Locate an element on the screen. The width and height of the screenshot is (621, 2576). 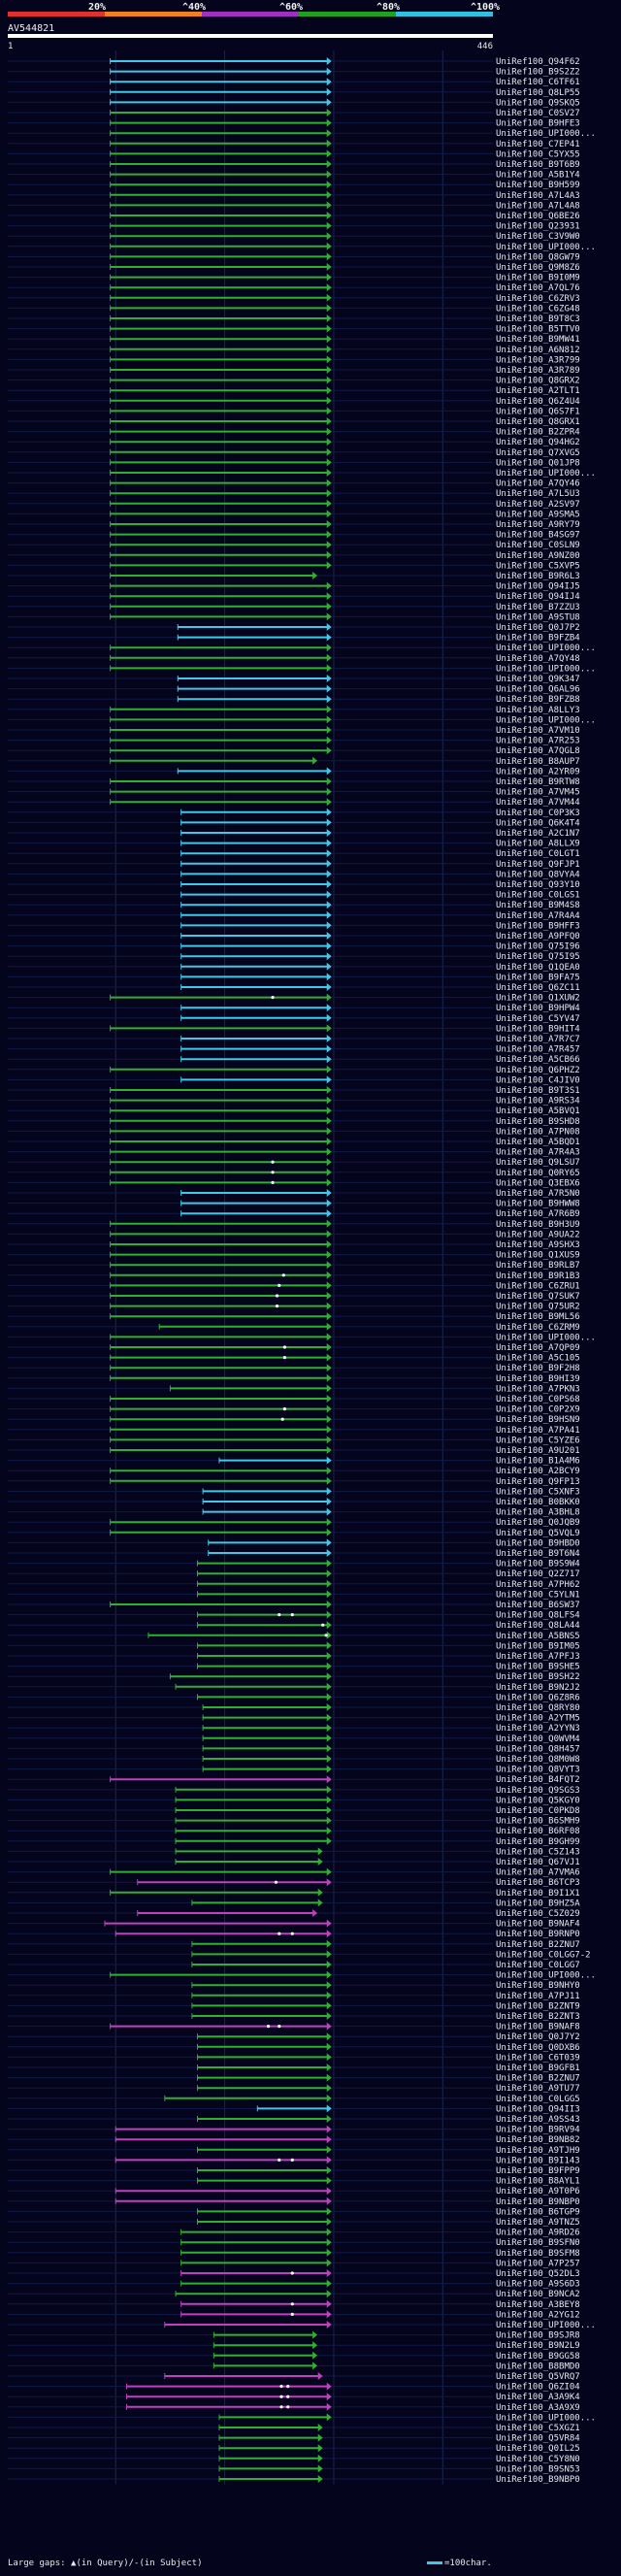
hit-label: UniRef100_A7QY48 is located at coordinates (538, 659).